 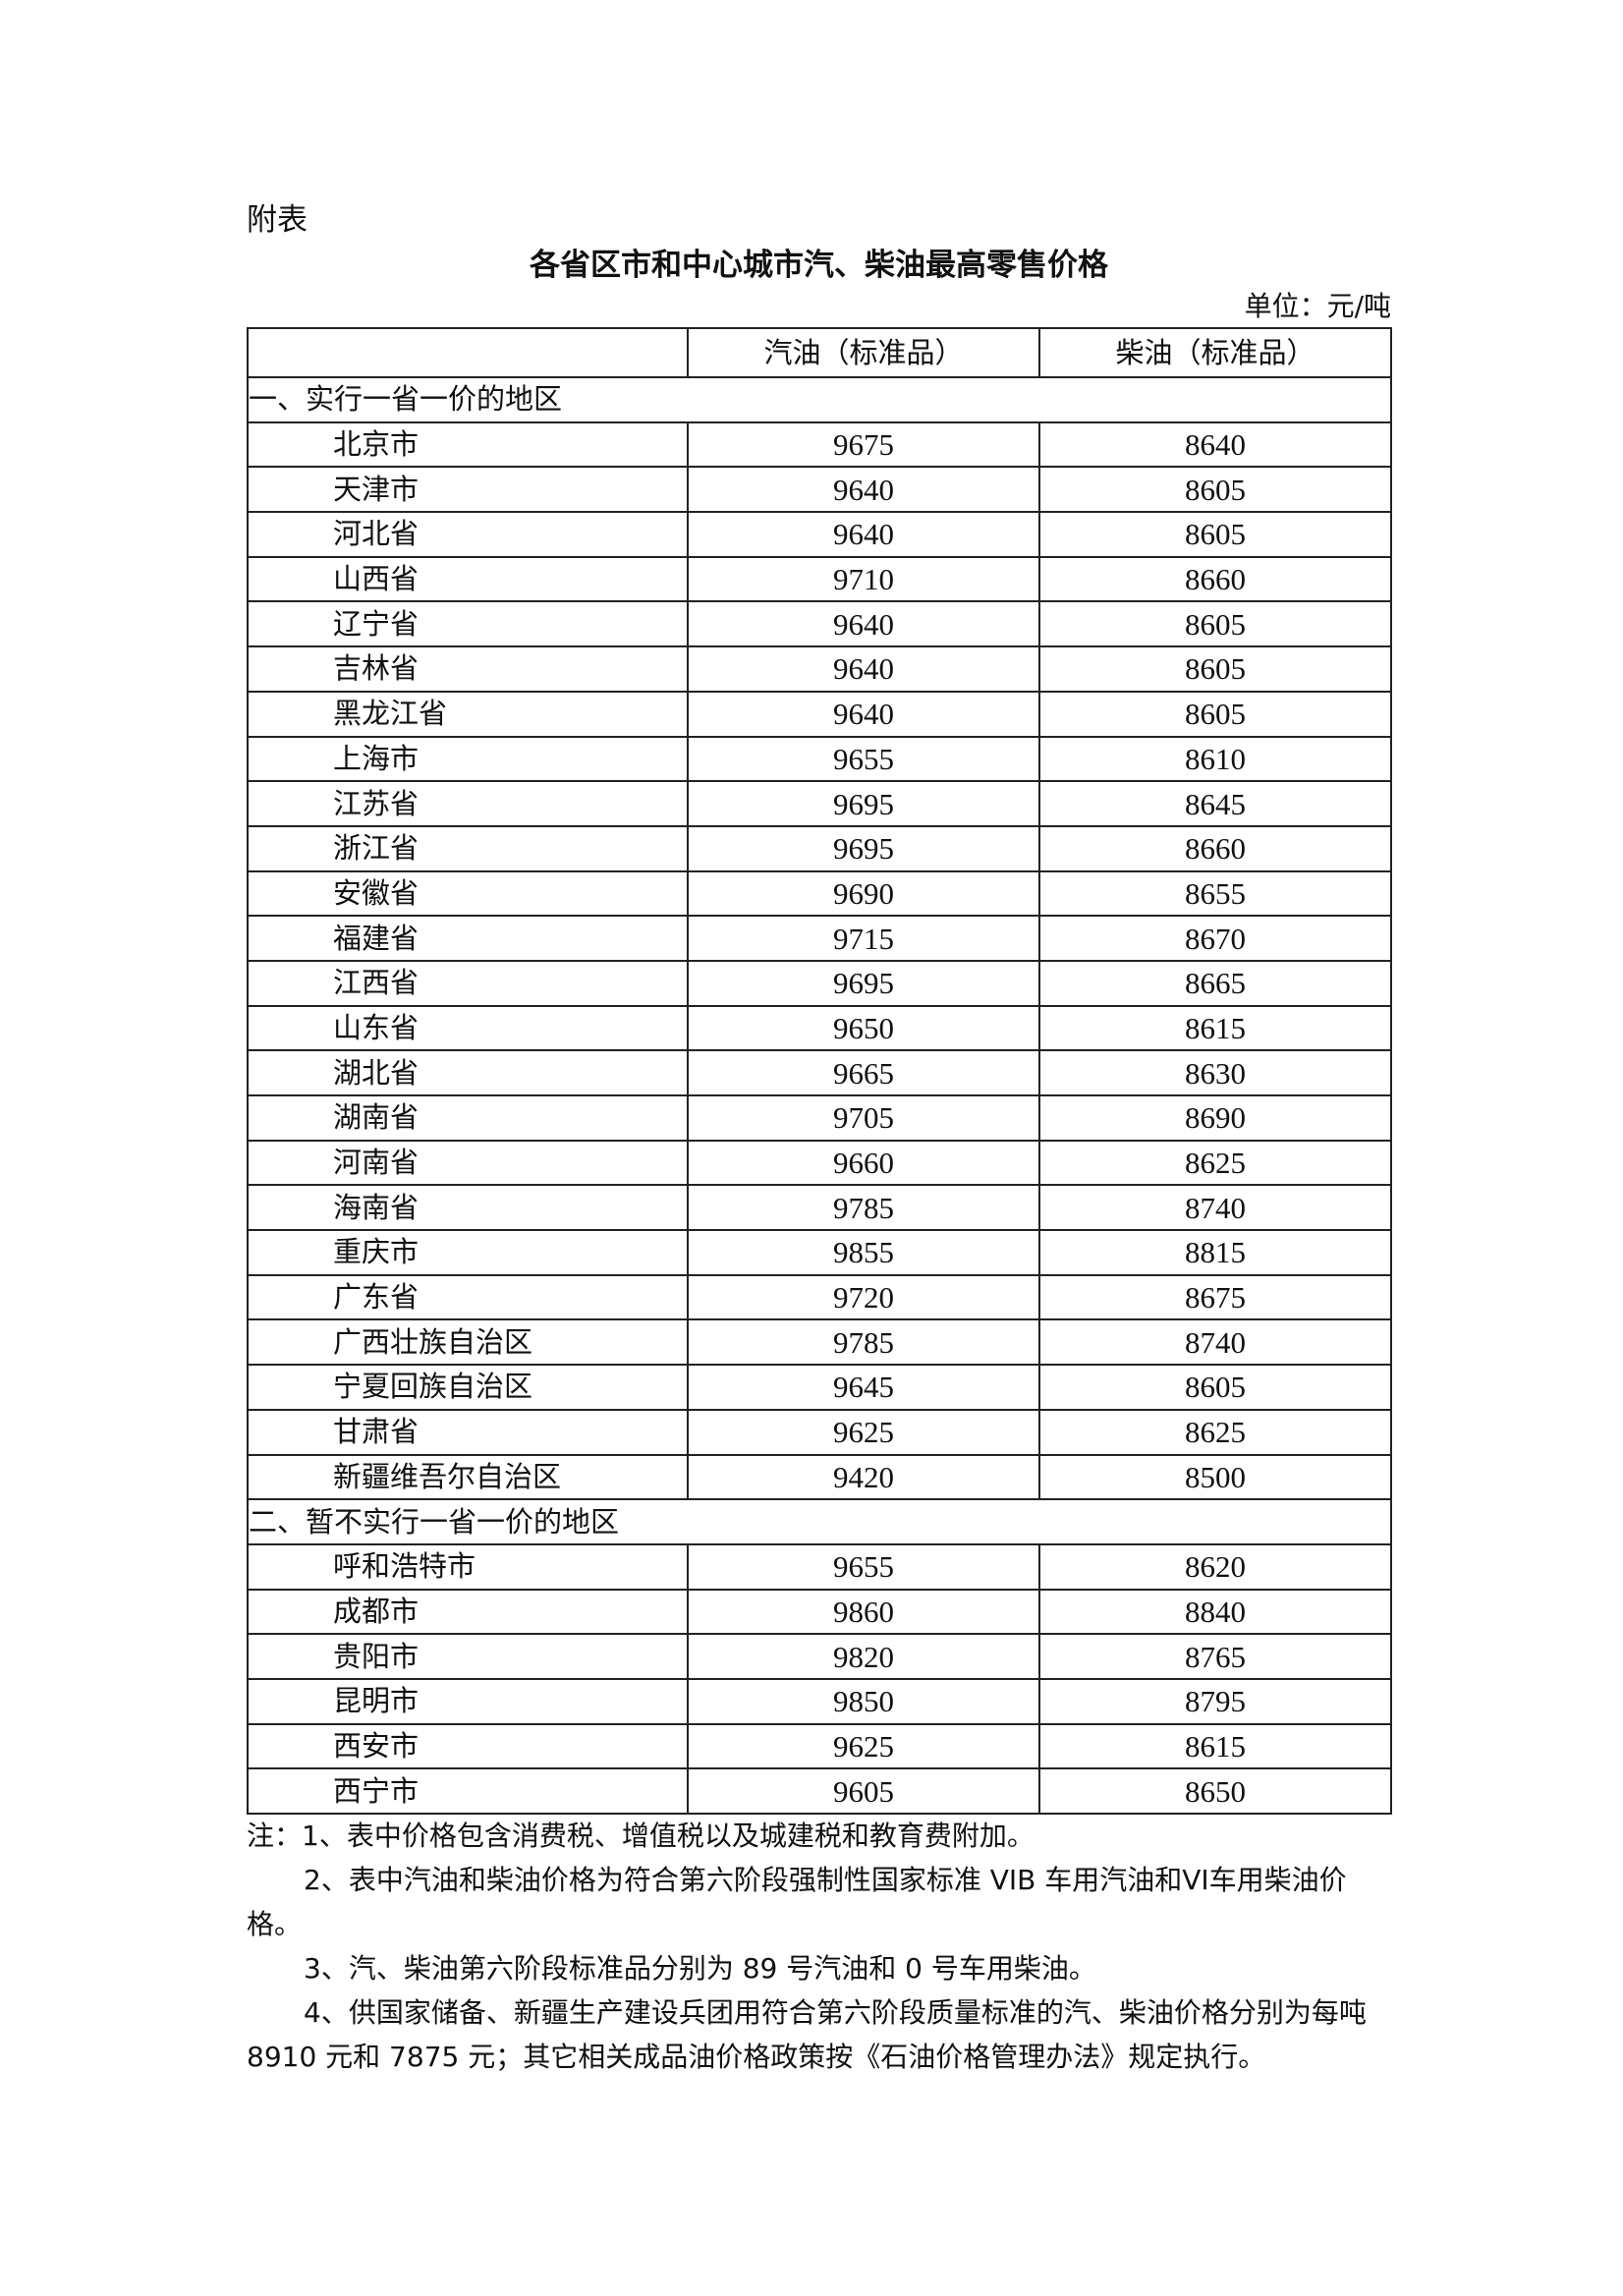 What do you see at coordinates (1215, 1791) in the screenshot?
I see `diesel-price: 8650` at bounding box center [1215, 1791].